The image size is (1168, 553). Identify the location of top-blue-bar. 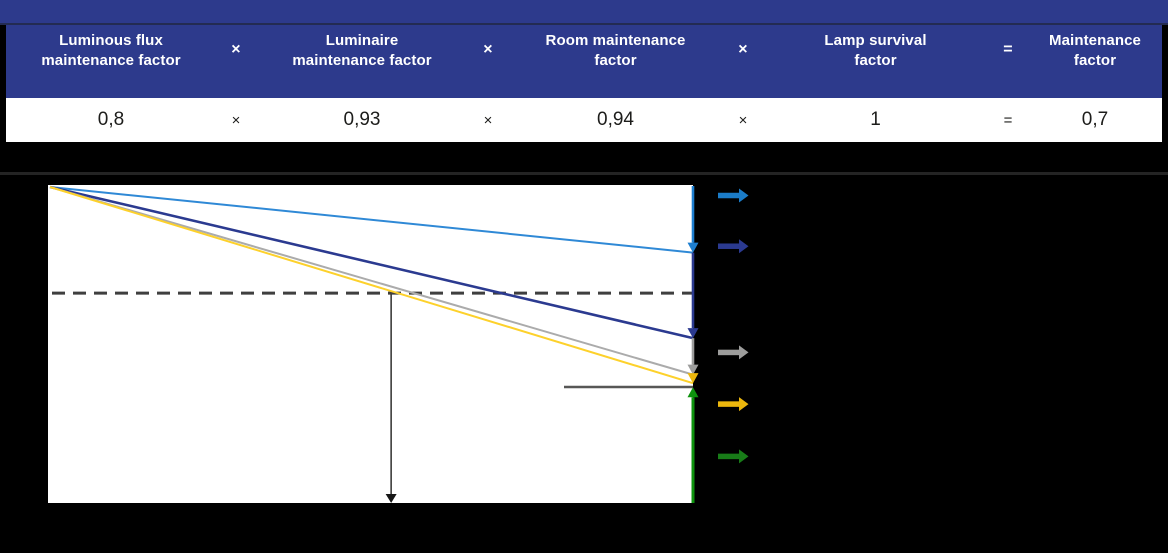
(584, 11).